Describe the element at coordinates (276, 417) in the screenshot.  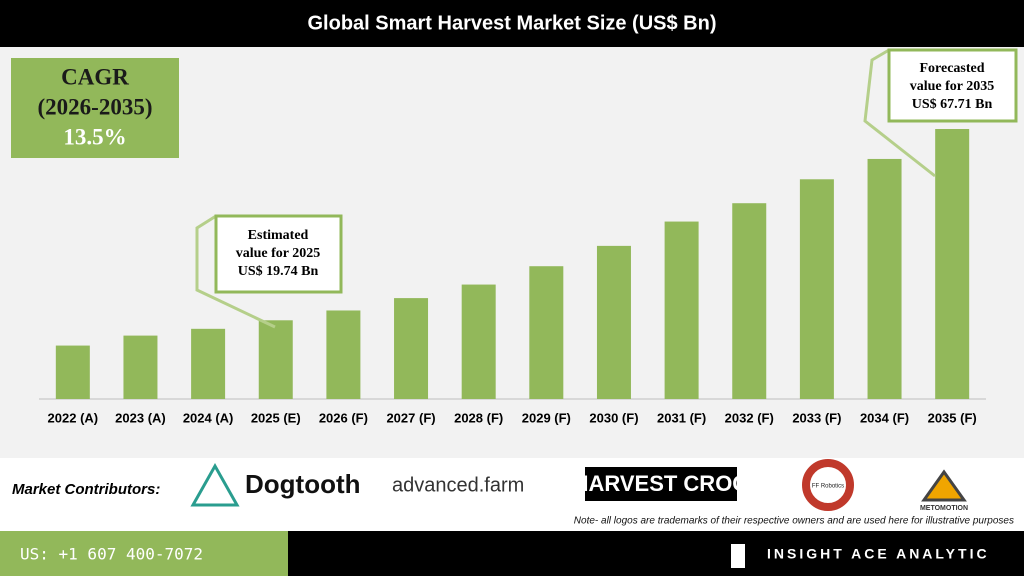
I see `x-tick-label: 2025 (E)` at that location.